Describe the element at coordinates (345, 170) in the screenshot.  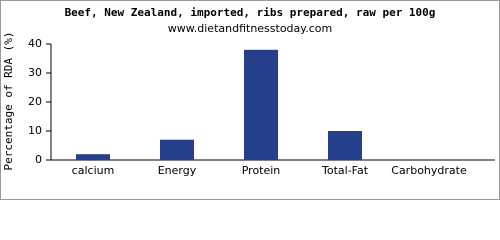
I see `x-tick-label: Total-Fat` at that location.